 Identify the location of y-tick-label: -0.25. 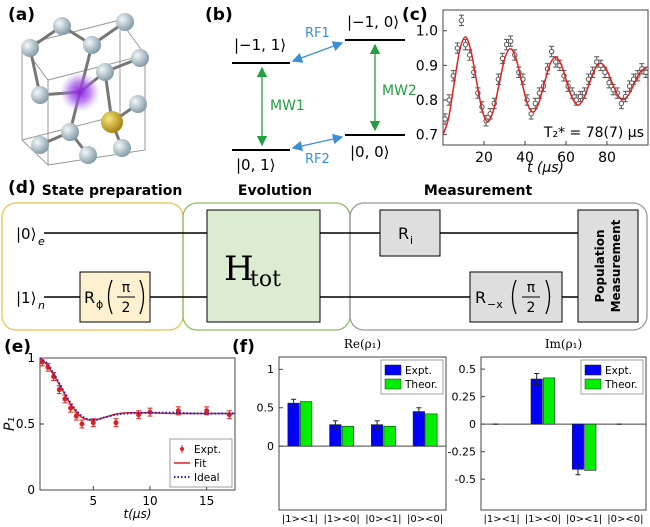
(462, 452).